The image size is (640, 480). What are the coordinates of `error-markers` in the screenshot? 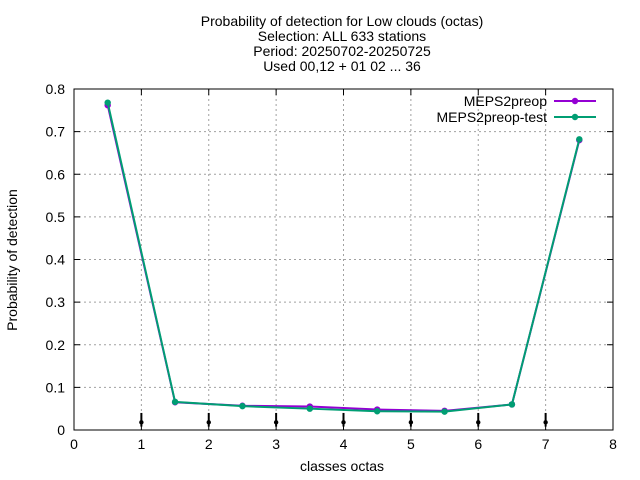 It's located at (343, 419).